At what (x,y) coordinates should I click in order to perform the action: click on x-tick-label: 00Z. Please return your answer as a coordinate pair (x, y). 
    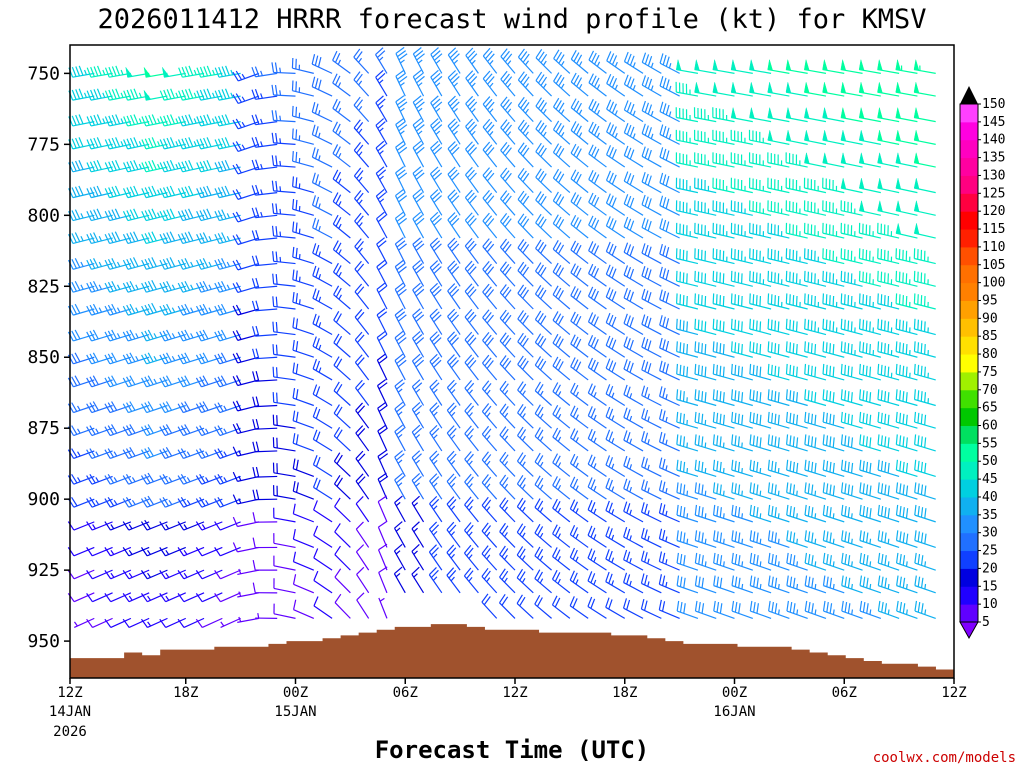
    Looking at the image, I should click on (295, 693).